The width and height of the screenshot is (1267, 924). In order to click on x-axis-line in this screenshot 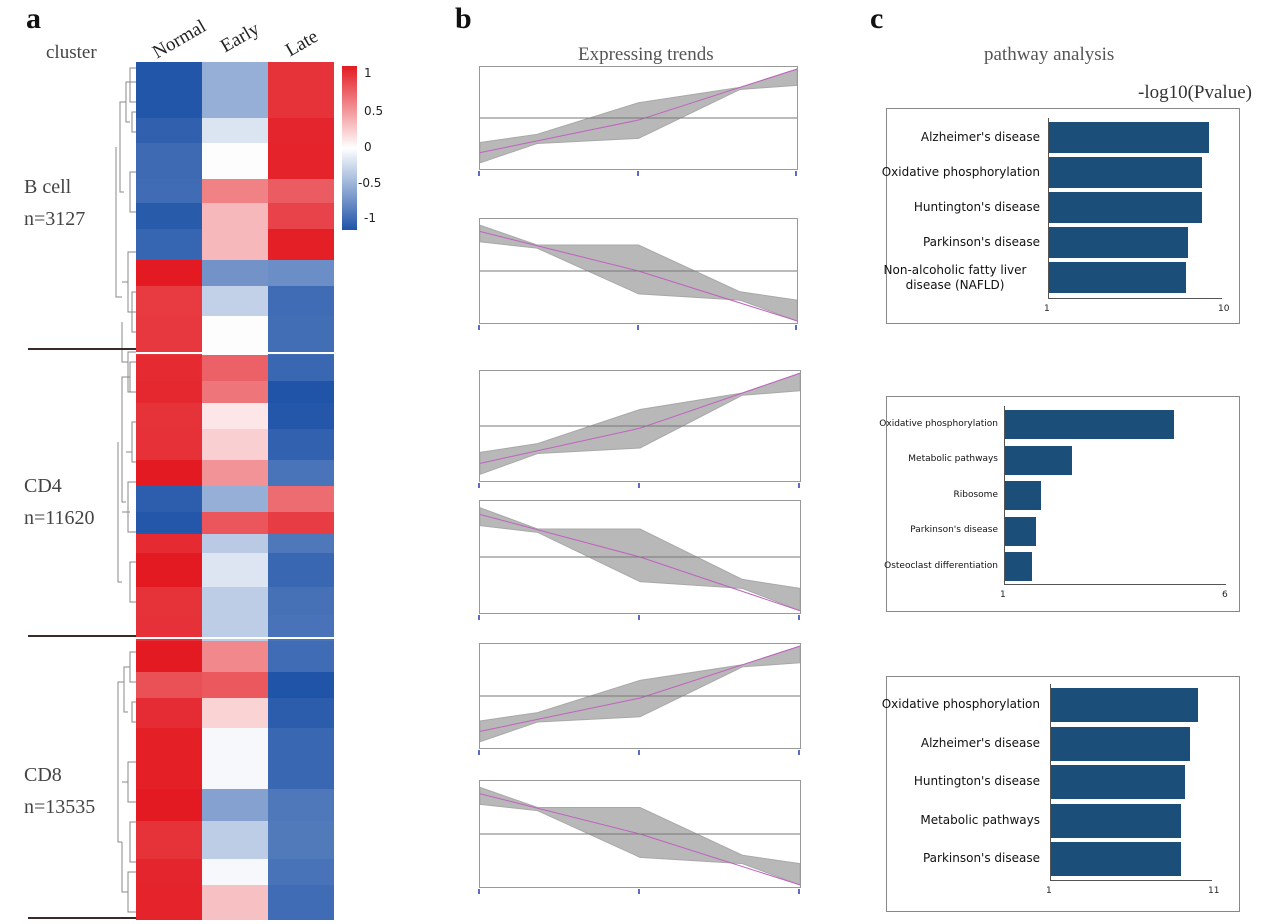, I will do `click(1115, 584)`.